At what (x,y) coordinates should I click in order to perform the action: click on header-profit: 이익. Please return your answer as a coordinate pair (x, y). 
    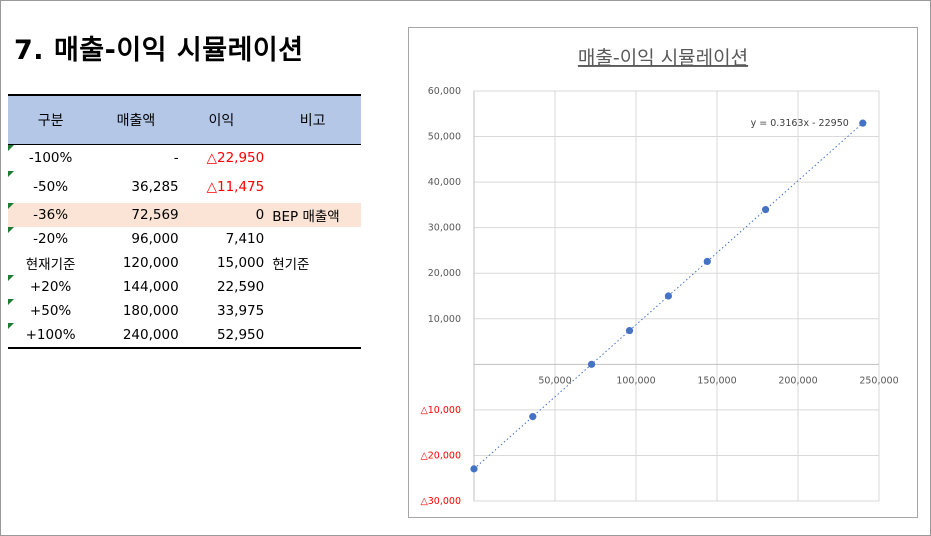
    Looking at the image, I should click on (221, 119).